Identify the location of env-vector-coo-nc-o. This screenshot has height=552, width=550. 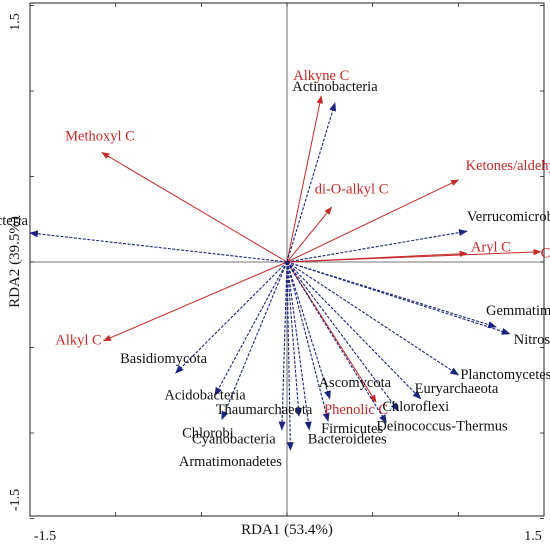
(414, 255).